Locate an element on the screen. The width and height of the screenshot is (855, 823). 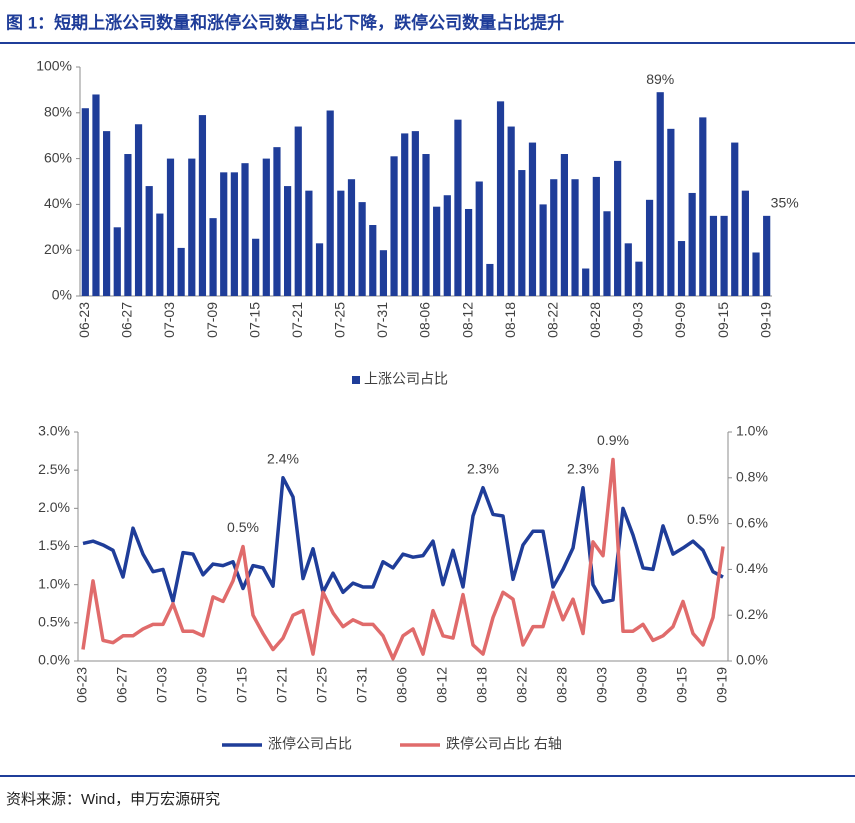
x-tick-label: 08-22 is located at coordinates (522, 685).